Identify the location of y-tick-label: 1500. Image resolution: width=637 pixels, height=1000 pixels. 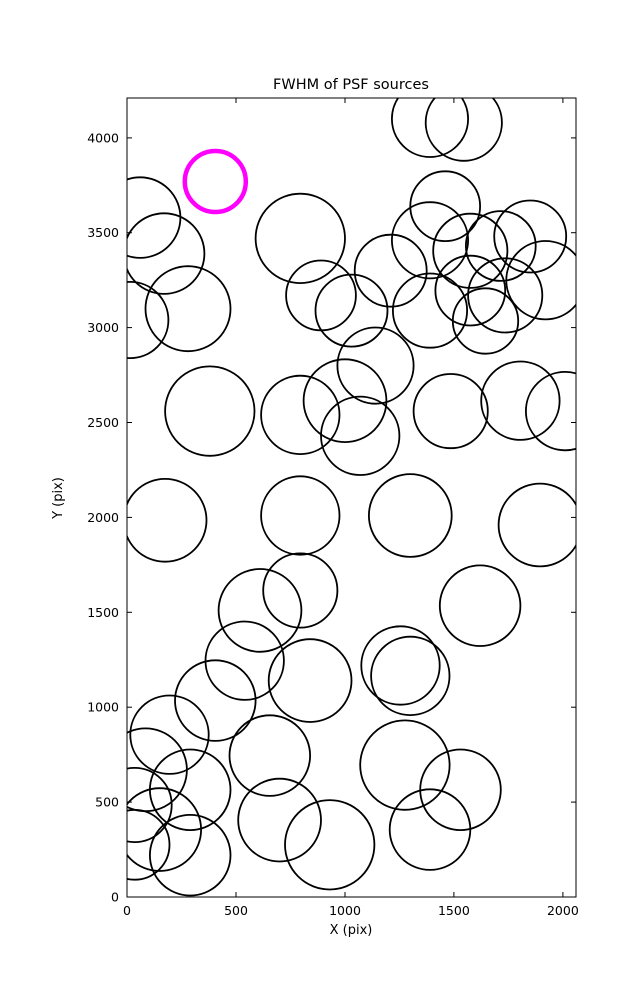
(103, 612).